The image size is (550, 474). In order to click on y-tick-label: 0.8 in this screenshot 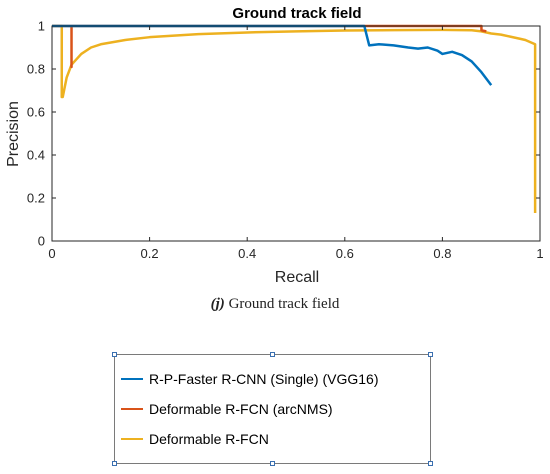, I will do `click(36, 69)`.